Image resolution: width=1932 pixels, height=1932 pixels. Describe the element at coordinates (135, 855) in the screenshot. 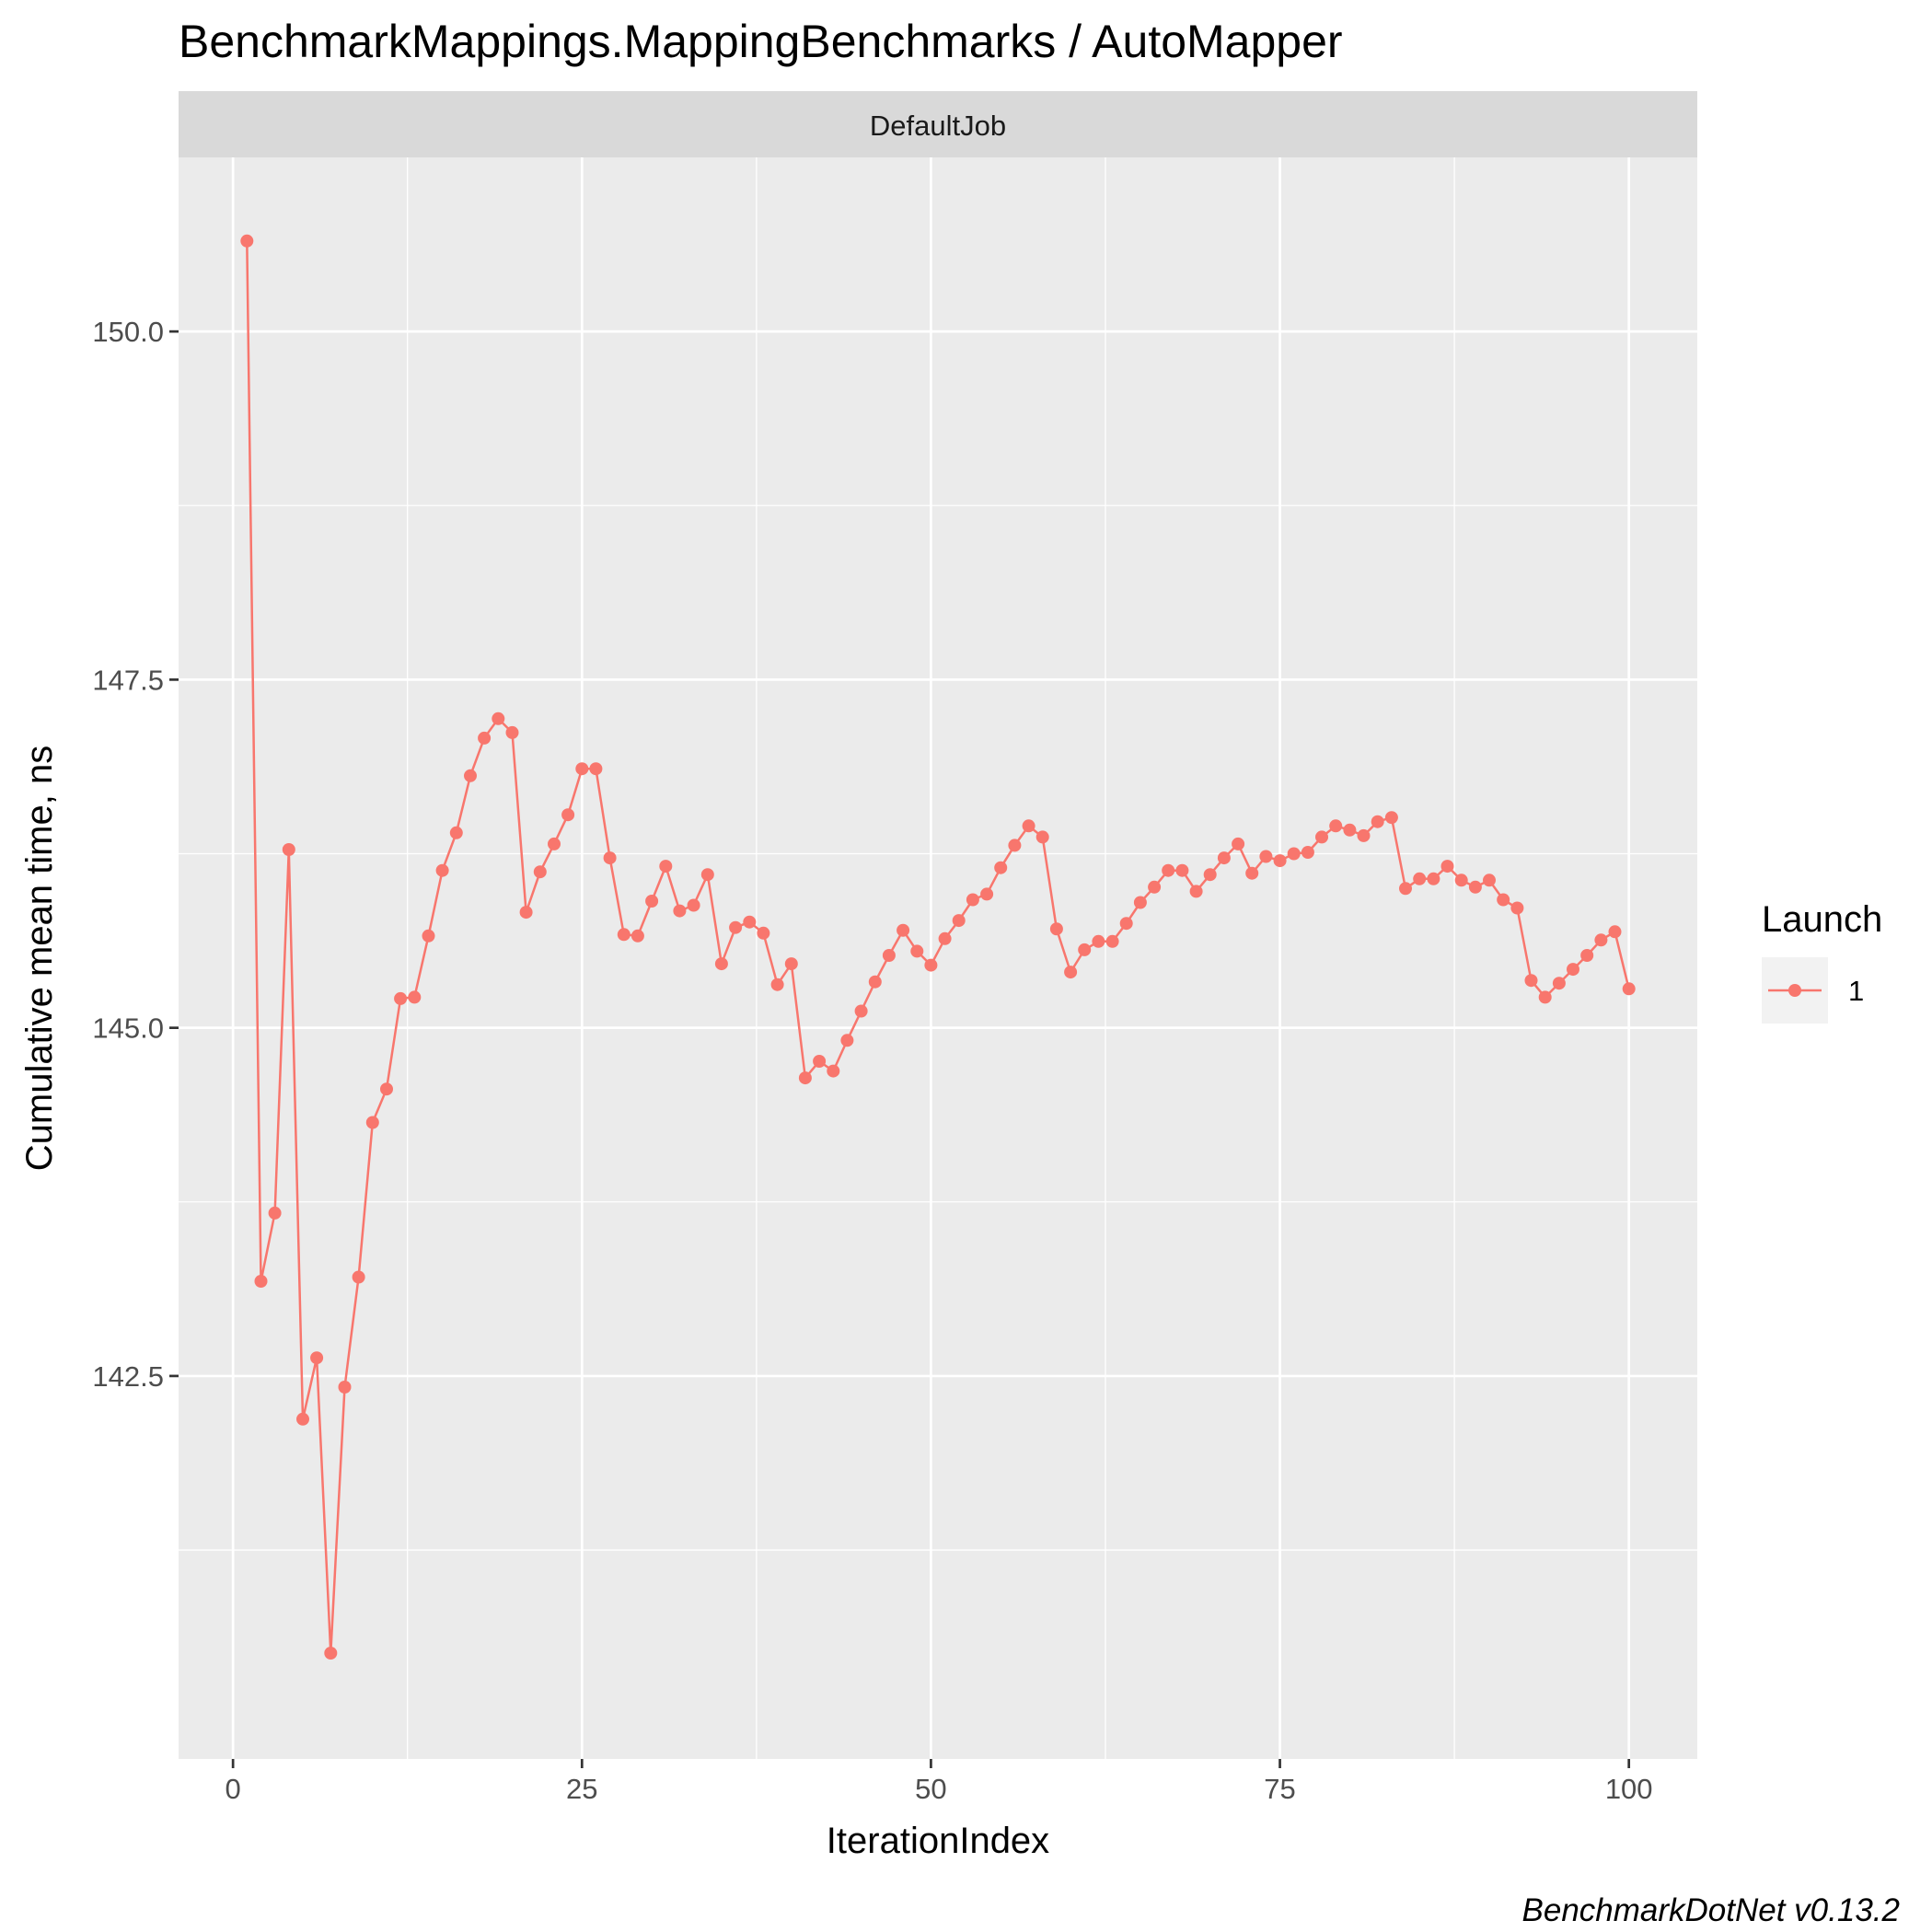

I see `y-axis: 142.5 145.0 147.5 150.0` at that location.